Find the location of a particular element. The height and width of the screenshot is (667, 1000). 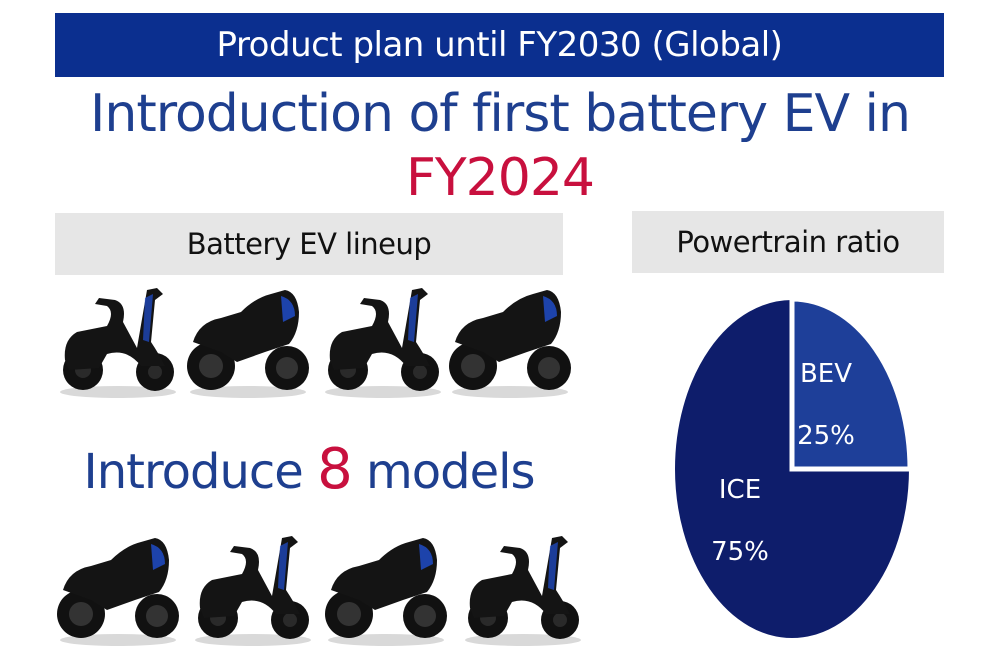

lineup-heading: Battery EV lineup is located at coordinates (309, 244).